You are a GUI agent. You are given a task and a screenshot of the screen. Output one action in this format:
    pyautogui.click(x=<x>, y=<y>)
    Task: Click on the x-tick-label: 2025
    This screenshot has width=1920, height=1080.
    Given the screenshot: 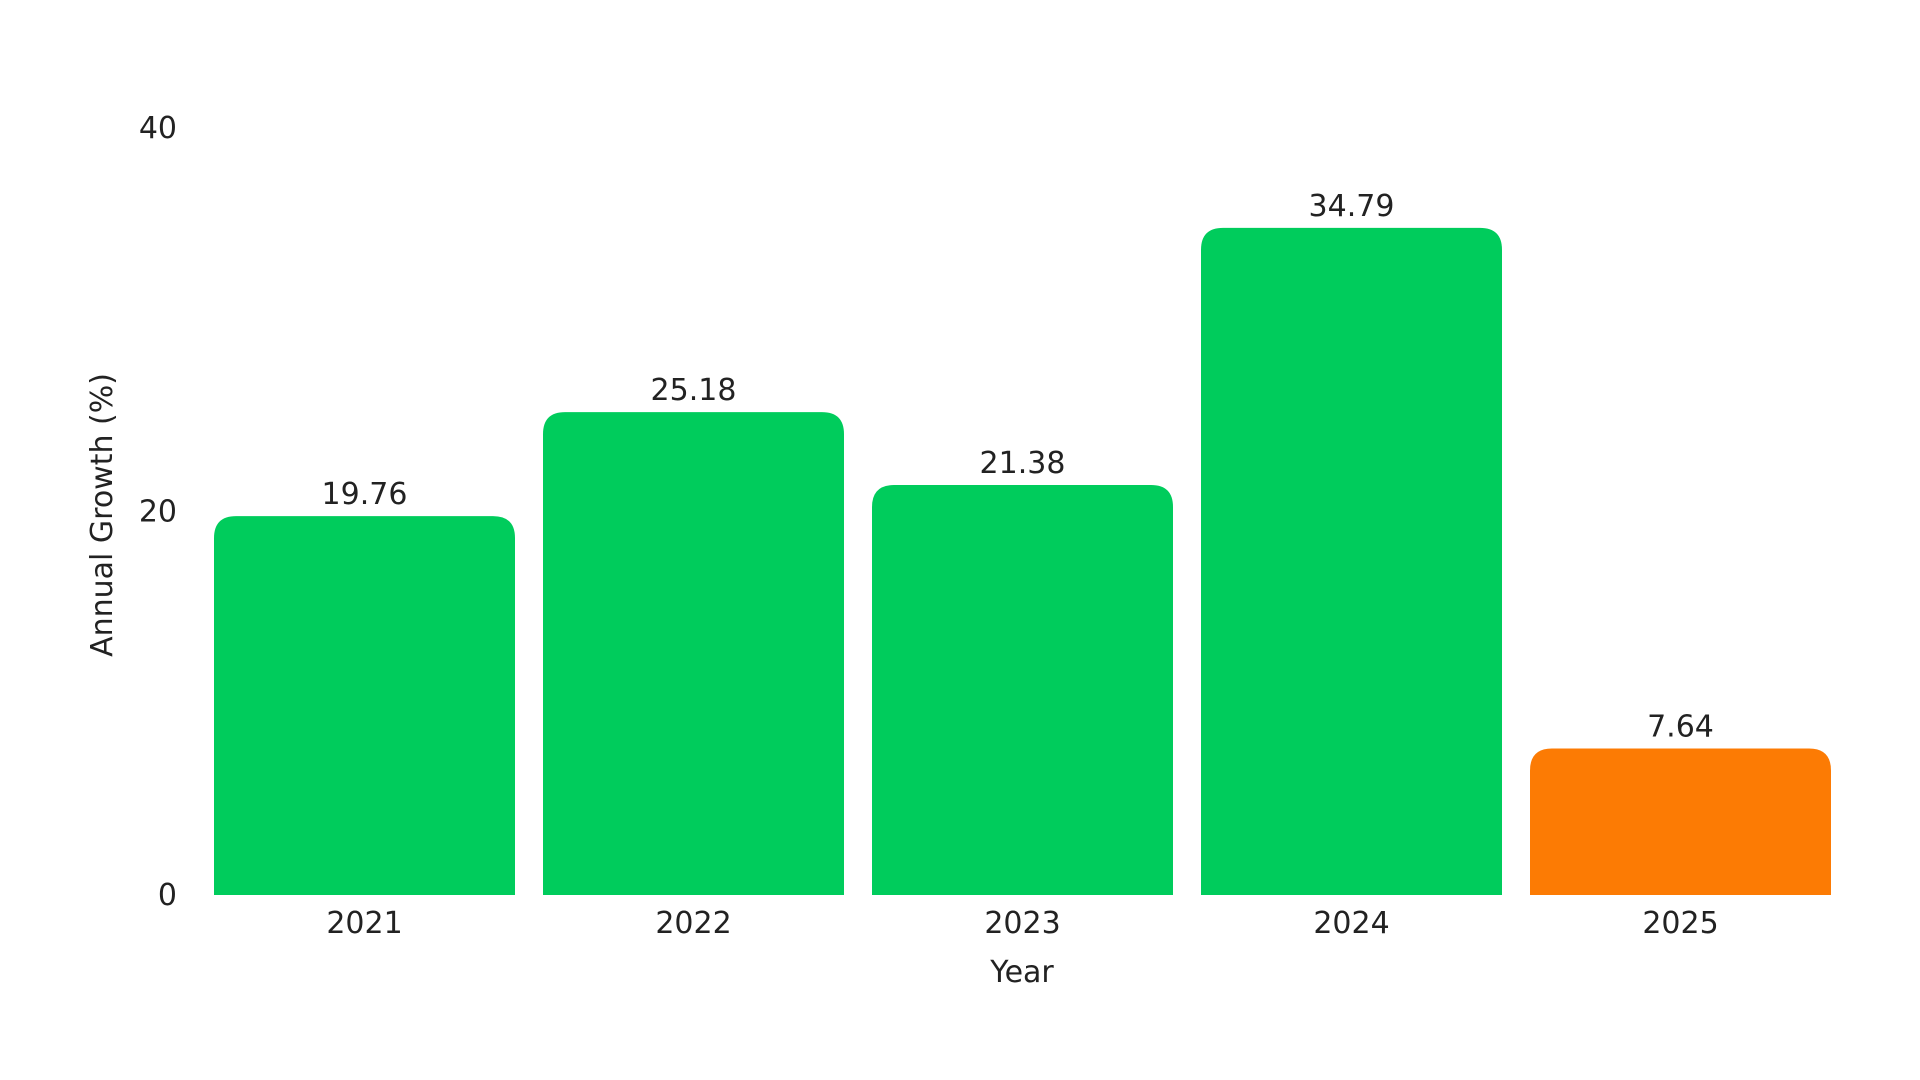 What is the action you would take?
    pyautogui.click(x=1680, y=923)
    